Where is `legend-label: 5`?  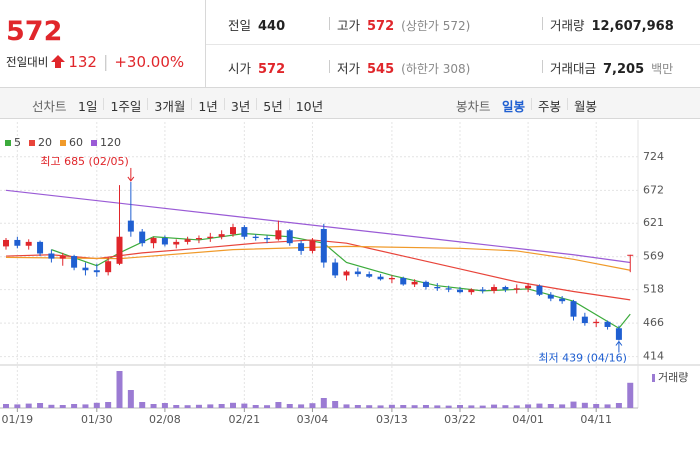 legend-label: 5 is located at coordinates (17, 142).